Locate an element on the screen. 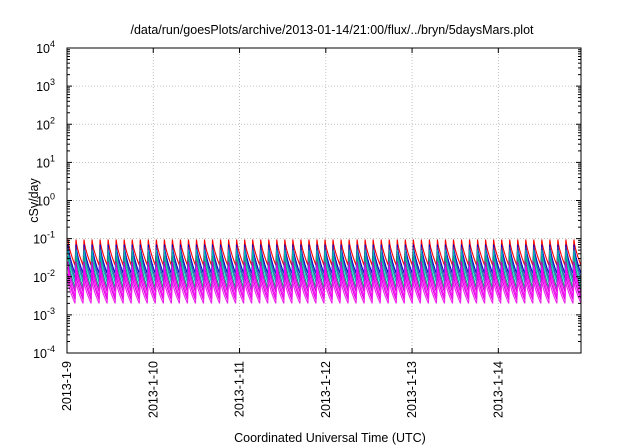  y-tick-exponent: 3 is located at coordinates (52, 82).